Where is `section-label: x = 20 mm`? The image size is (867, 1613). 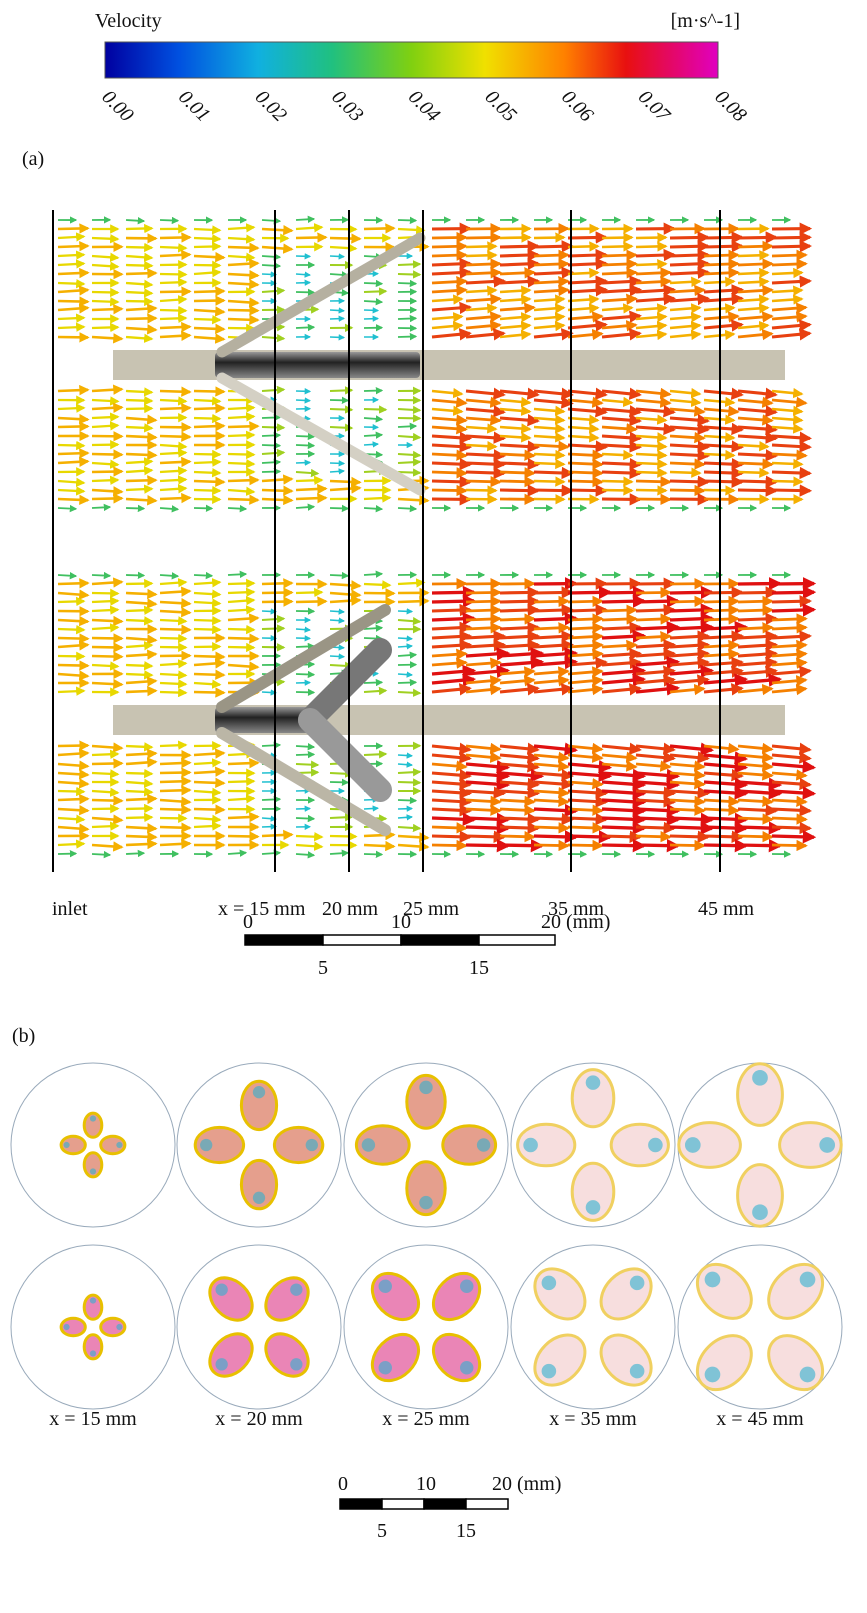
section-label: x = 20 mm is located at coordinates (259, 1419).